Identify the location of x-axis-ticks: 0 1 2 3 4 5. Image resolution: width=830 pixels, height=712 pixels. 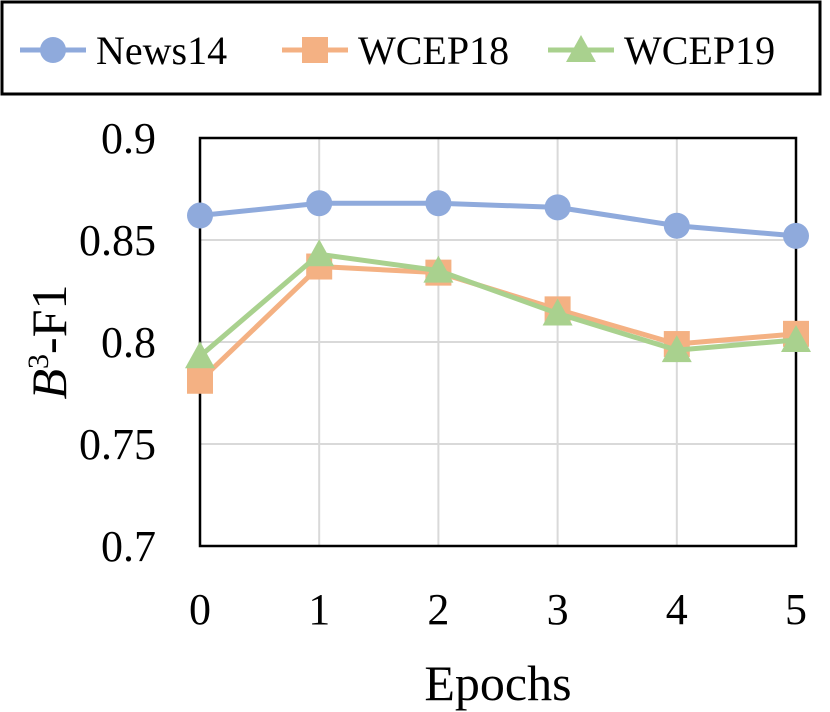
(498, 609).